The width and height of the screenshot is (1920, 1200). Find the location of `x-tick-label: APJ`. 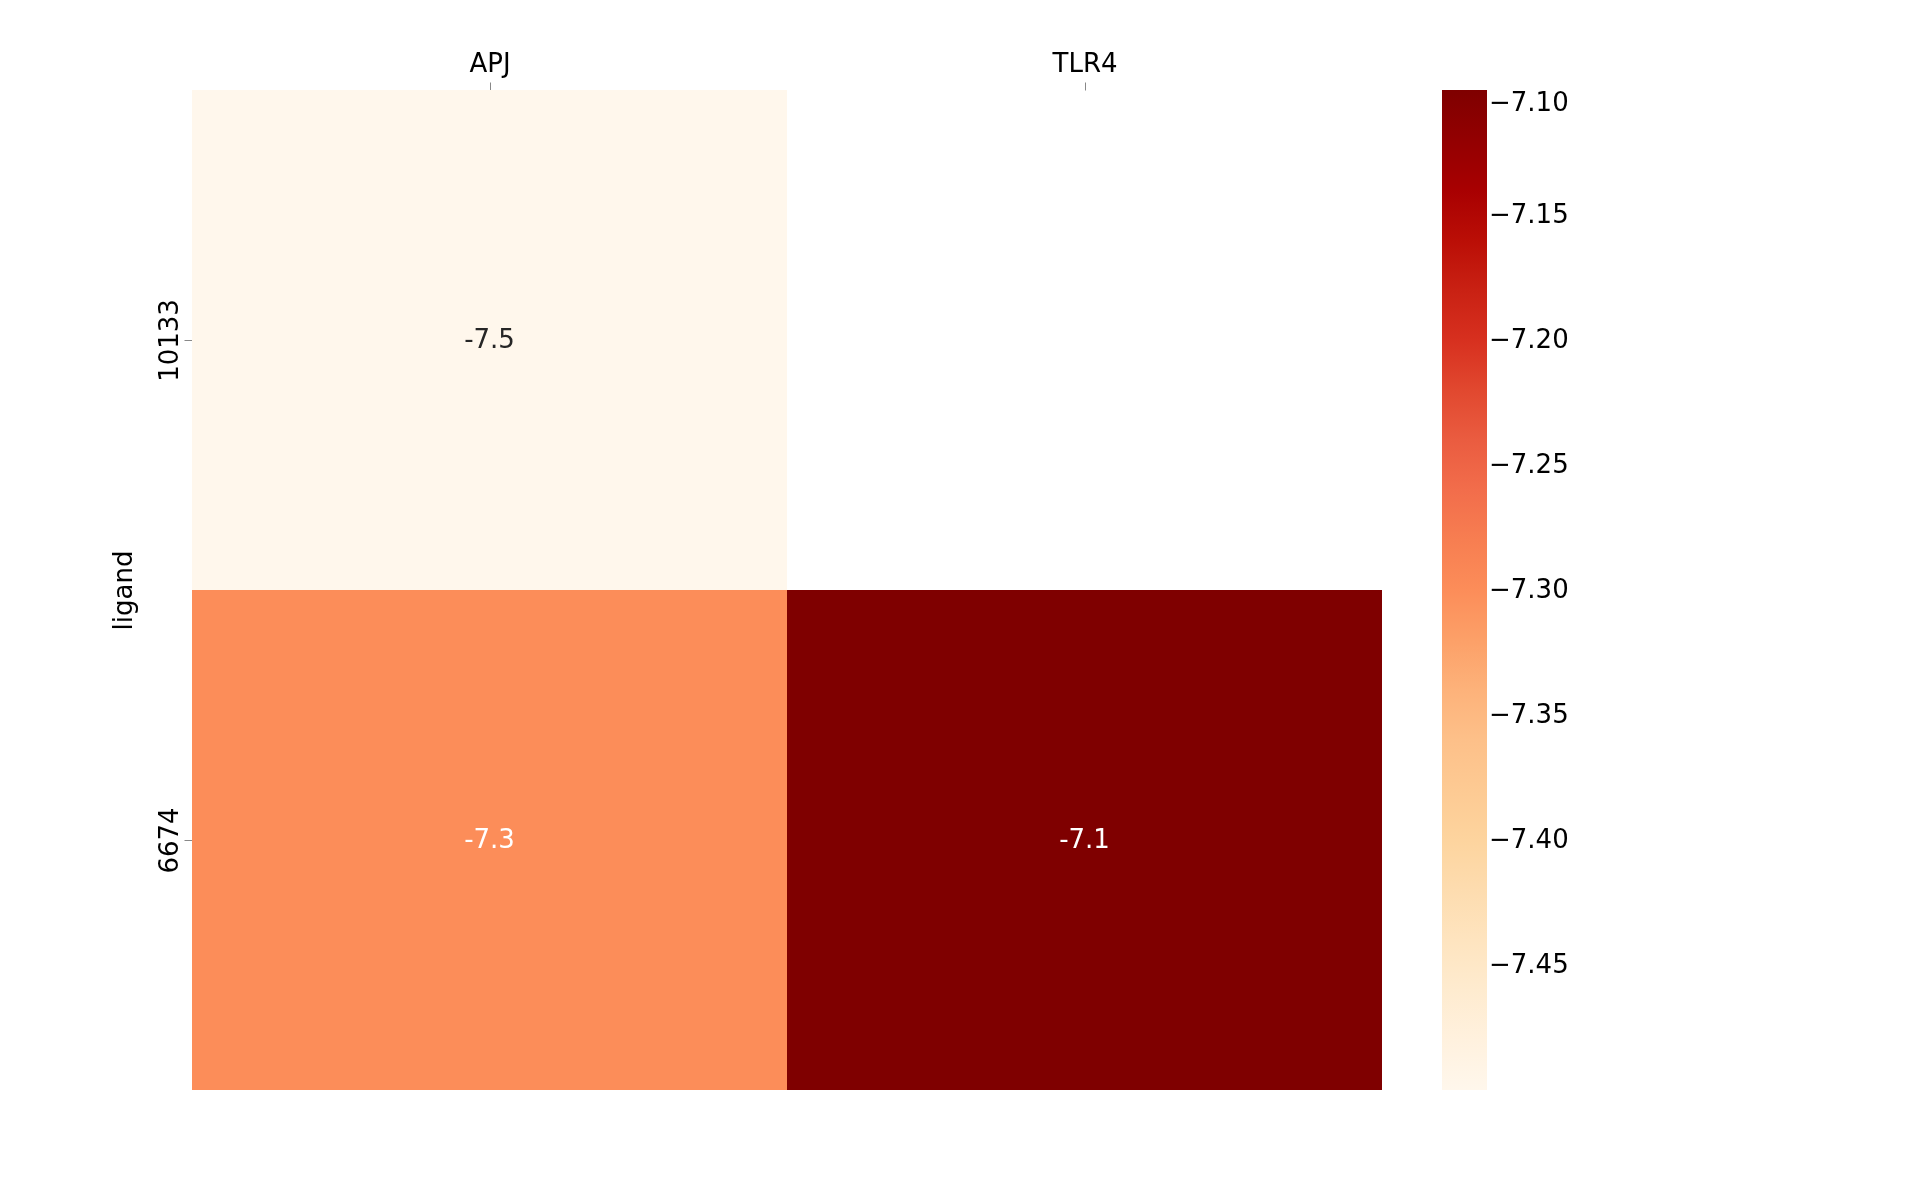

x-tick-label: APJ is located at coordinates (490, 62).